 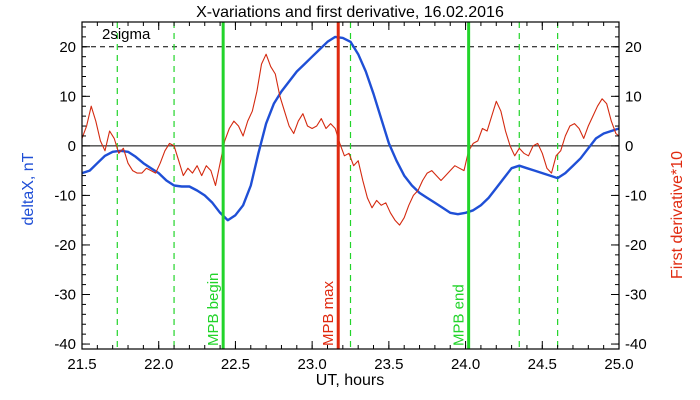 I want to click on x-tick-label-3: 23.0, so click(x=312, y=364).